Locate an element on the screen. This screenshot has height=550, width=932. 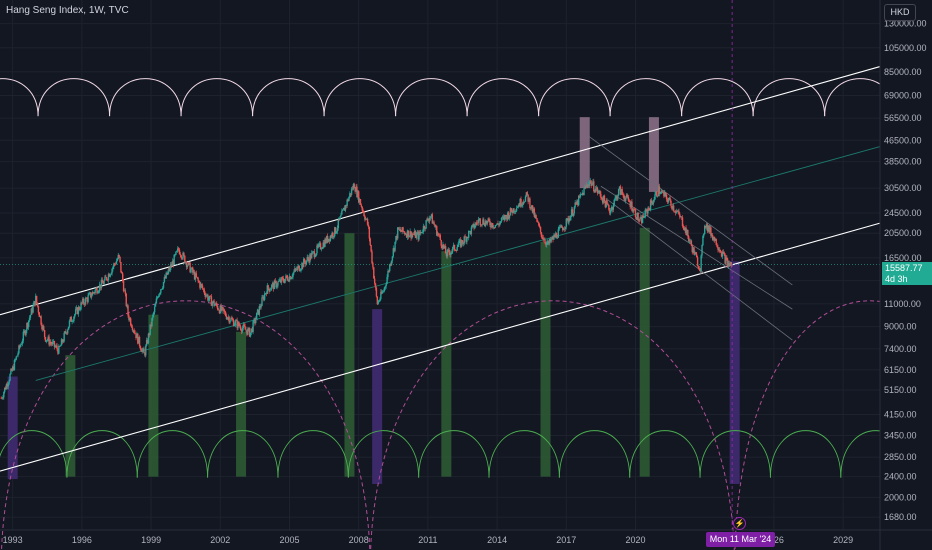
large-cycle-arch is located at coordinates (431, 97).